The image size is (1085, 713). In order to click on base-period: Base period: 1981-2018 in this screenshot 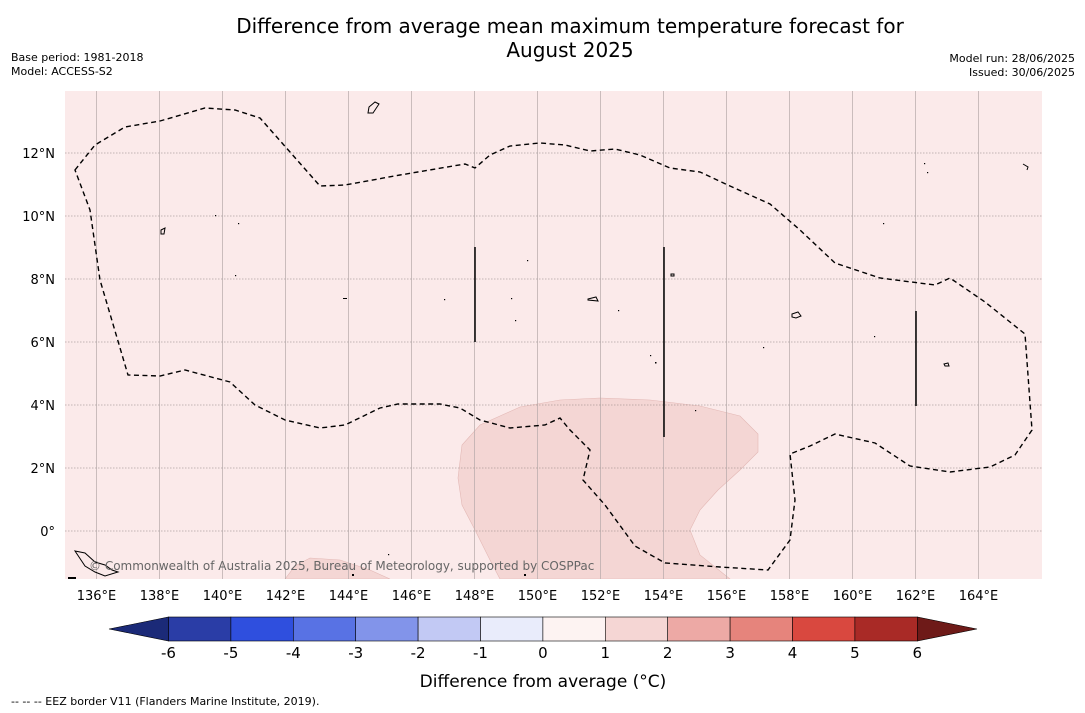, I will do `click(77, 57)`.